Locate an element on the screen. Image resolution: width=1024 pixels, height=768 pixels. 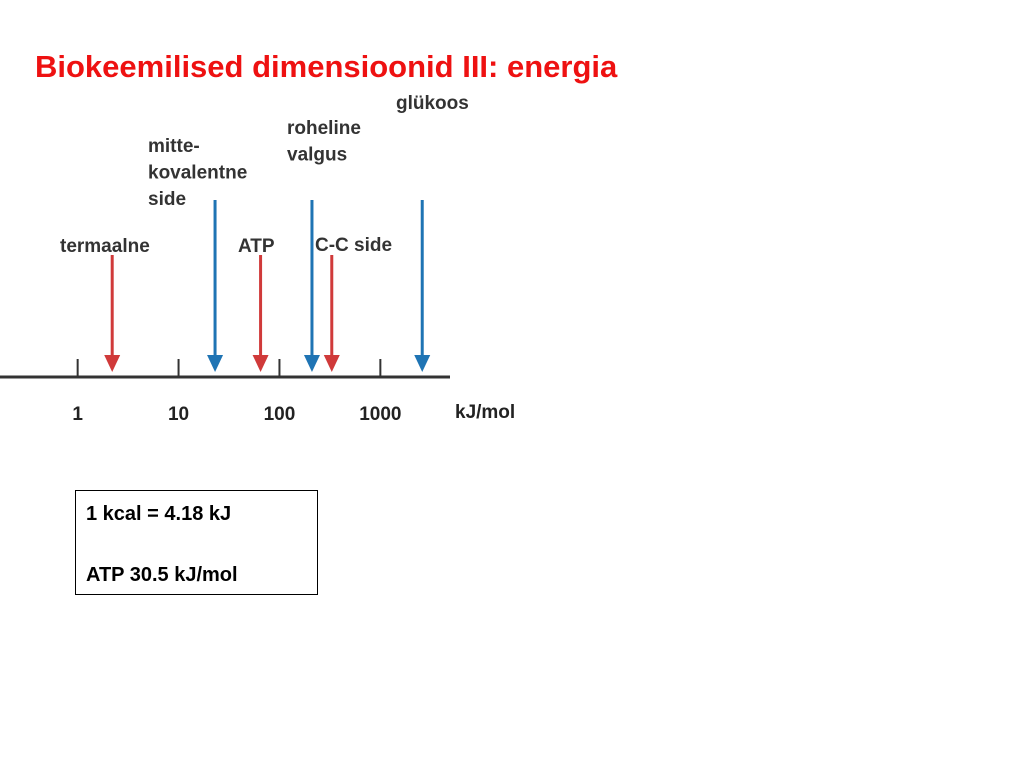
arrow-label: glükoos is located at coordinates (432, 103).